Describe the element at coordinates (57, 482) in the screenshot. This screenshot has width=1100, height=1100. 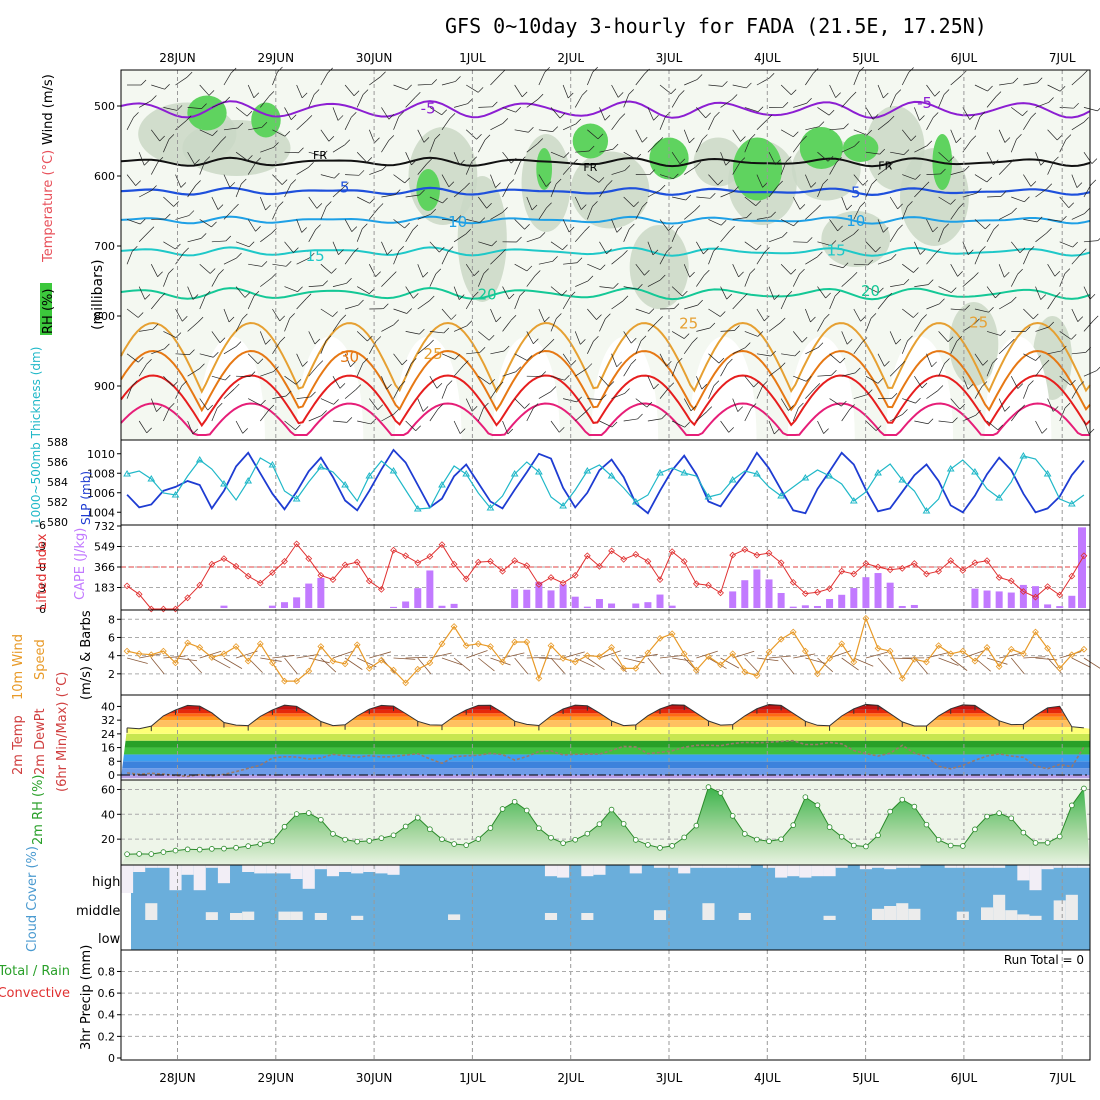
I see `thickness-tick-label: 584` at that location.